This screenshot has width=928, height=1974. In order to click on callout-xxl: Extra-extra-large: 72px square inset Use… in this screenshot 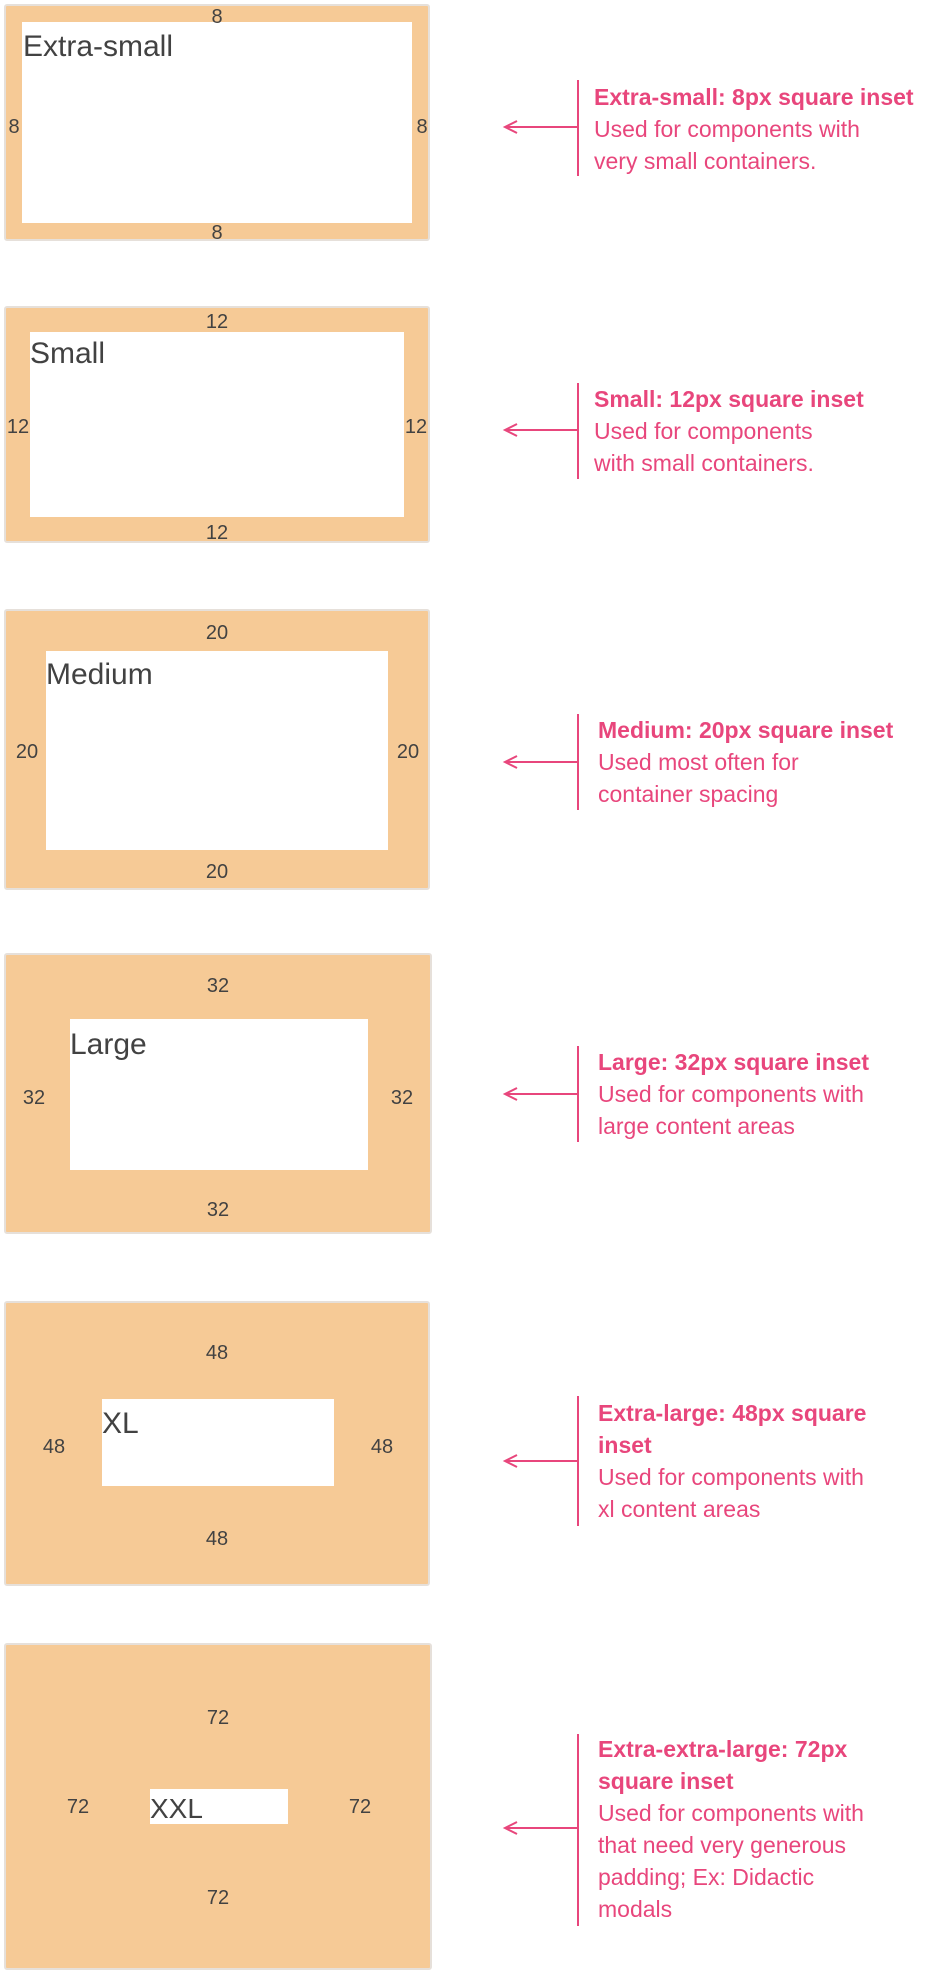, I will do `click(731, 1829)`.